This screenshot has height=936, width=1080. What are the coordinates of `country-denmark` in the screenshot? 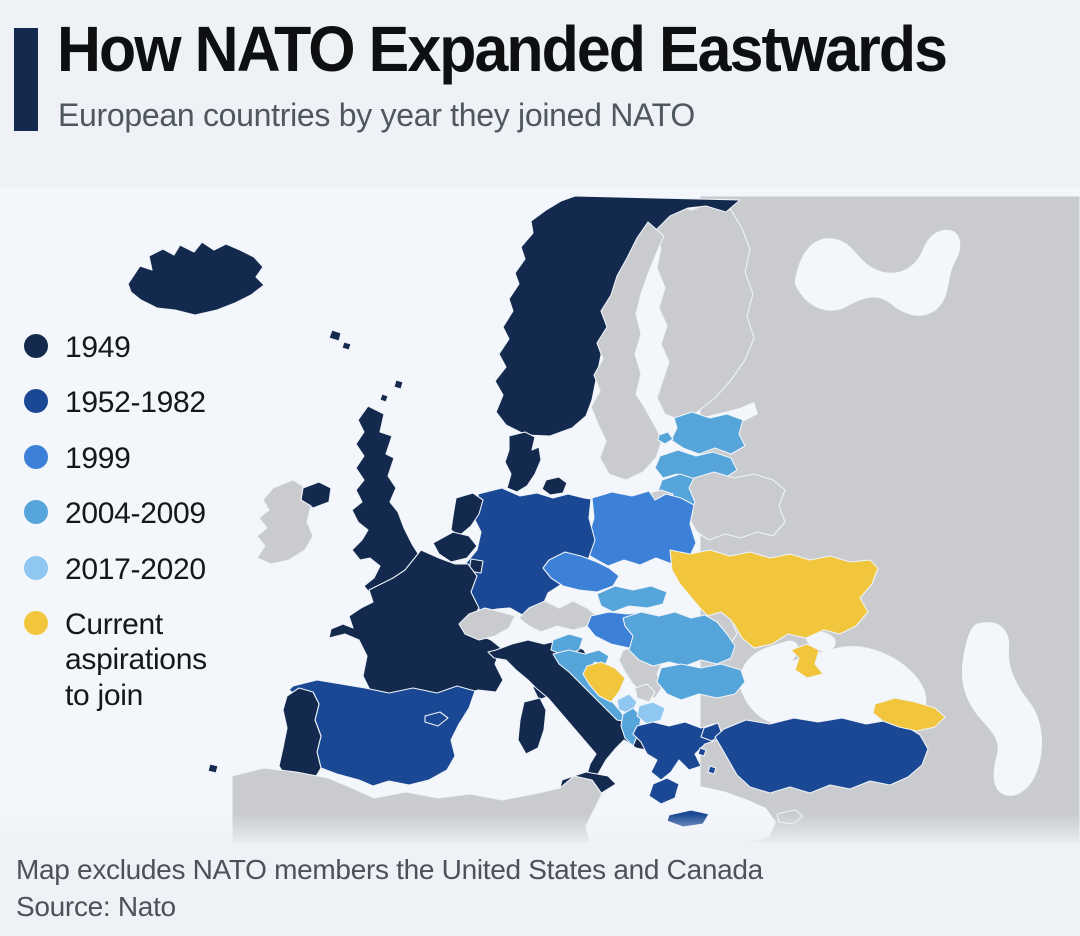 It's located at (523, 462).